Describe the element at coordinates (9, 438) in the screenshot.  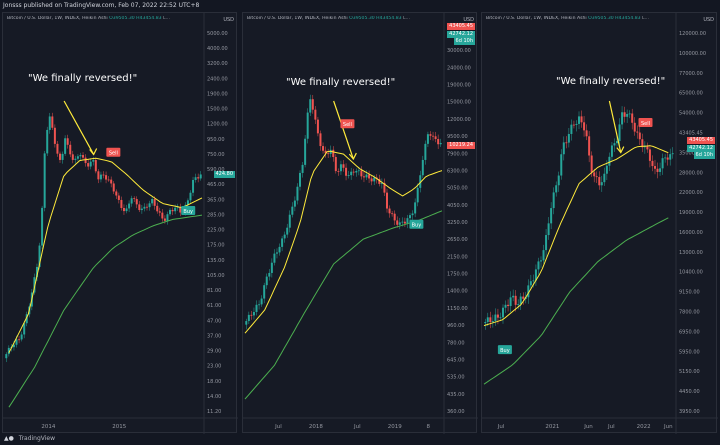
I see `tradingview-logo-icon: ▲●` at that location.